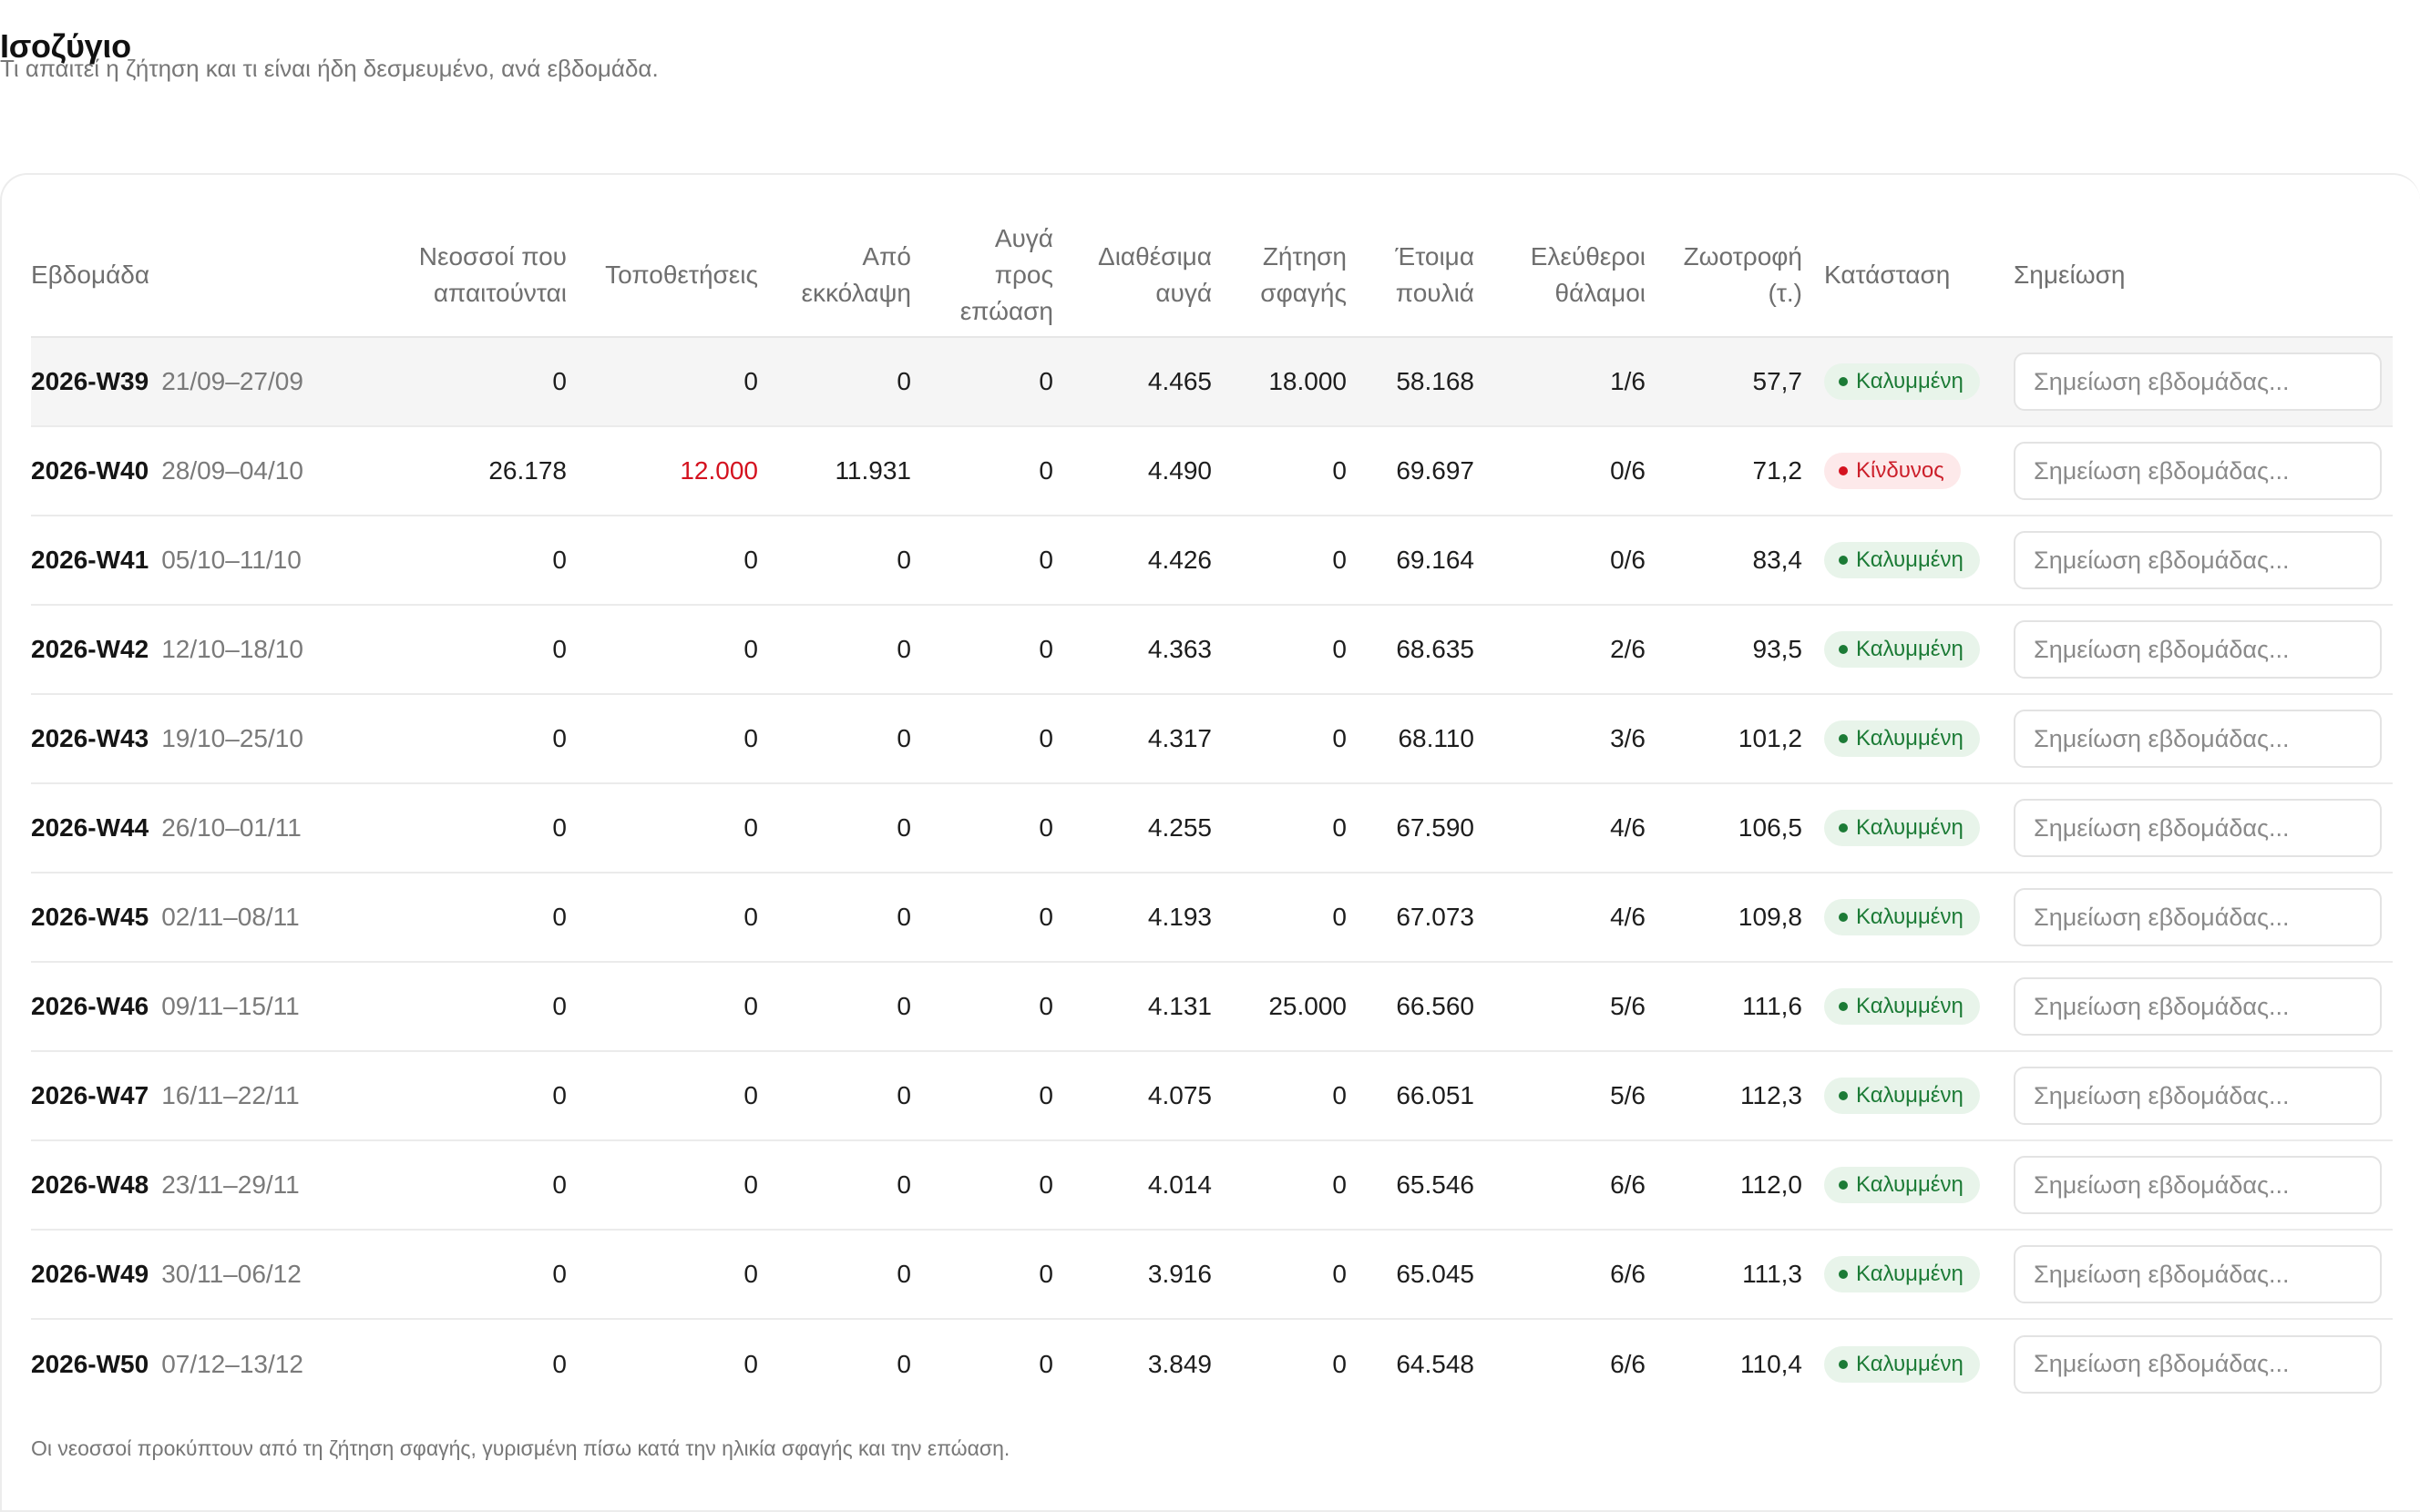 The height and width of the screenshot is (1512, 2420). What do you see at coordinates (1143, 828) in the screenshot?
I see `available-eggs-cell: 4.255` at bounding box center [1143, 828].